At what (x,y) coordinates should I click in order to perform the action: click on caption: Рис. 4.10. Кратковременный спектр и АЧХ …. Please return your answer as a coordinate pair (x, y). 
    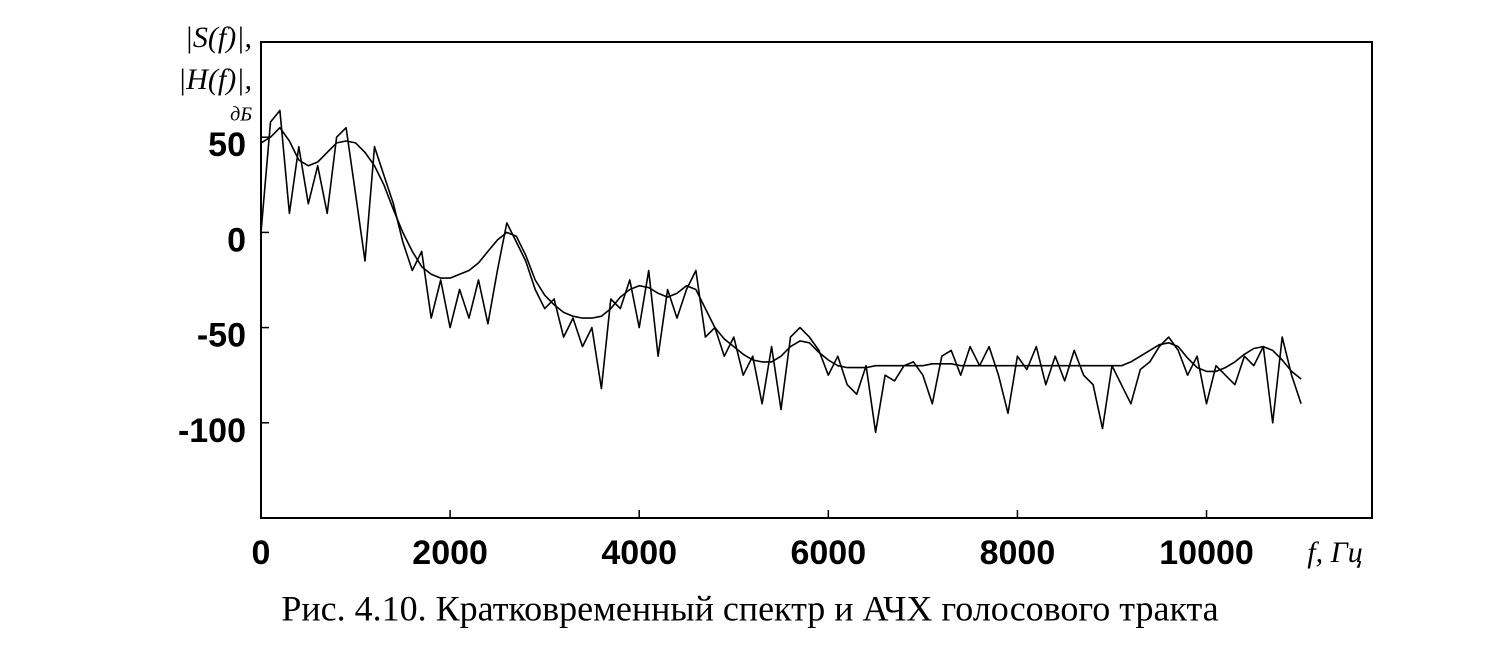
    Looking at the image, I should click on (749, 608).